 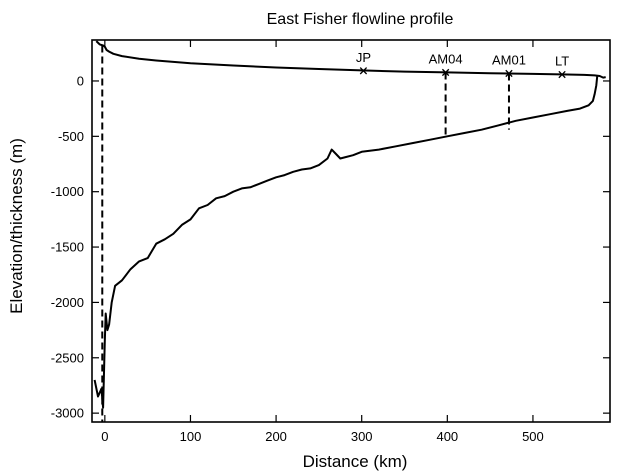 I want to click on y-tick-label: 0, so click(x=80, y=80).